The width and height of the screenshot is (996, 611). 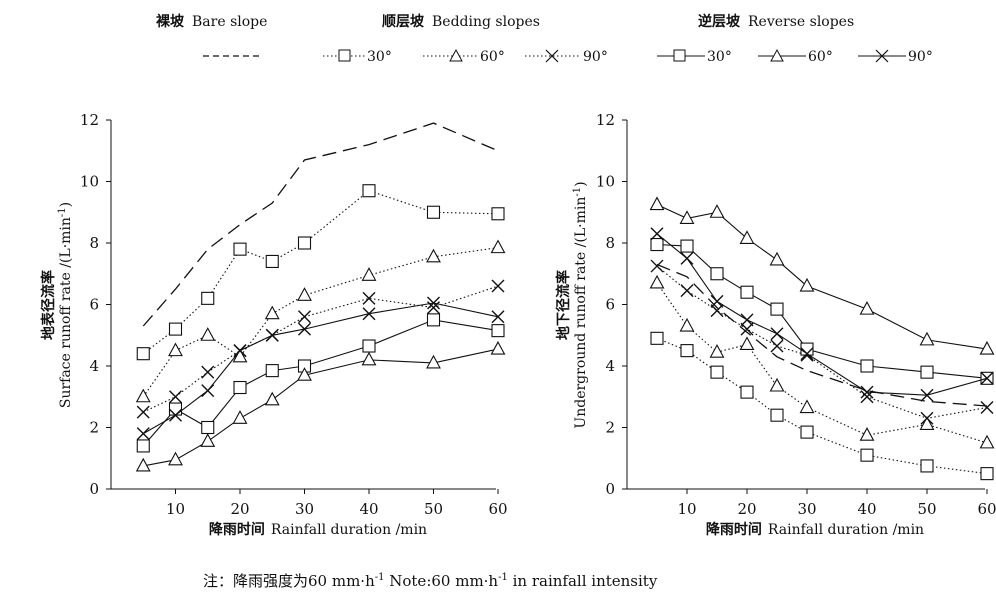 What do you see at coordinates (882, 56) in the screenshot?
I see `legend-reverse-90-marker` at bounding box center [882, 56].